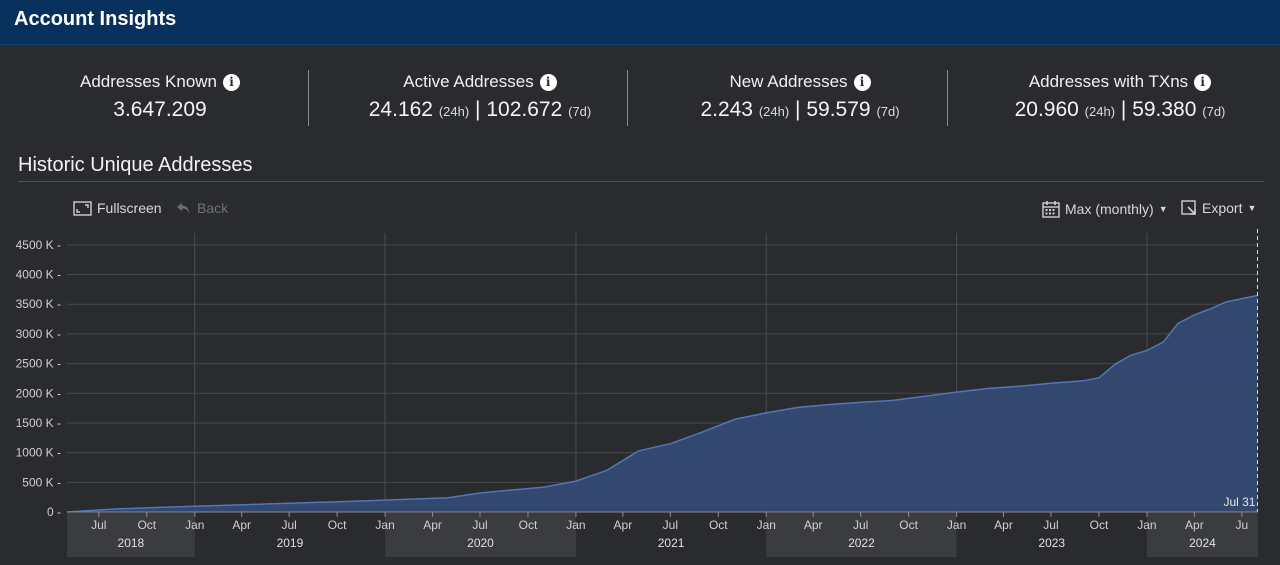 The height and width of the screenshot is (565, 1280). I want to click on stat-value-7d: 59.380, so click(1164, 109).